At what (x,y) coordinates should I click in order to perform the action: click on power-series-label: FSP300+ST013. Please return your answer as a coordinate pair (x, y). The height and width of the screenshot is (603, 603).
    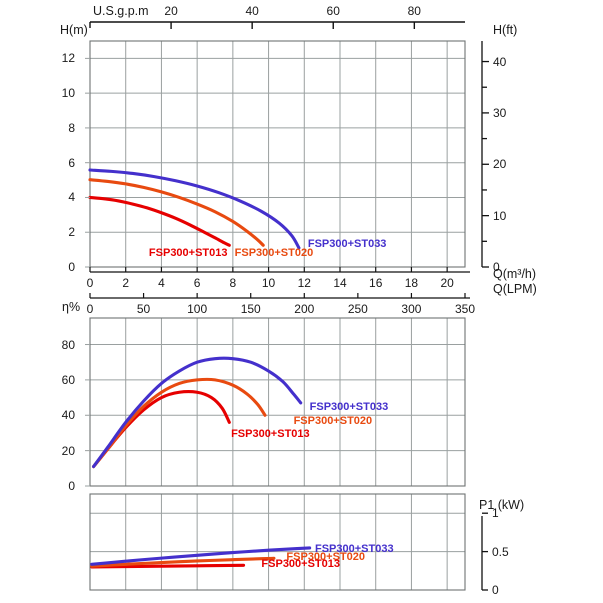
    Looking at the image, I should click on (301, 564).